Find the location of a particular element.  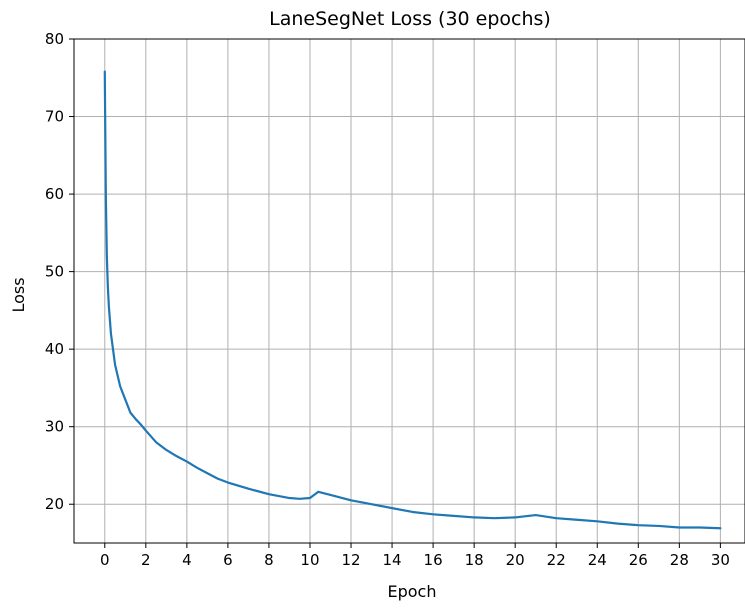

y-tick-label: 50 is located at coordinates (54, 272).